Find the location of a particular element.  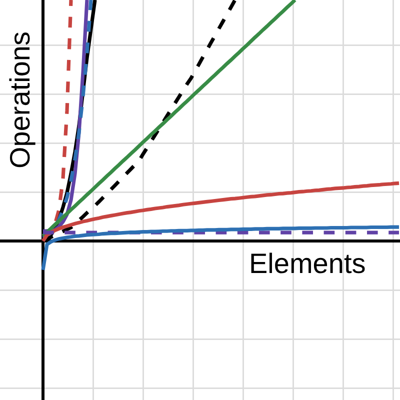

y-axis-title: Operations is located at coordinates (20, 100).